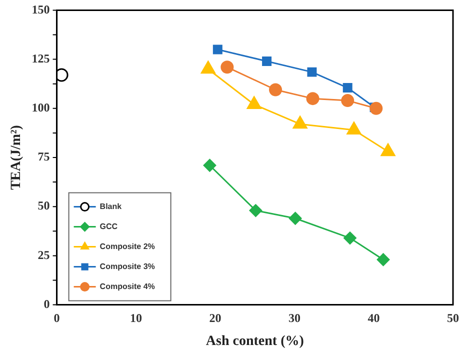  What do you see at coordinates (41, 107) in the screenshot?
I see `y-tick-label: 100` at bounding box center [41, 107].